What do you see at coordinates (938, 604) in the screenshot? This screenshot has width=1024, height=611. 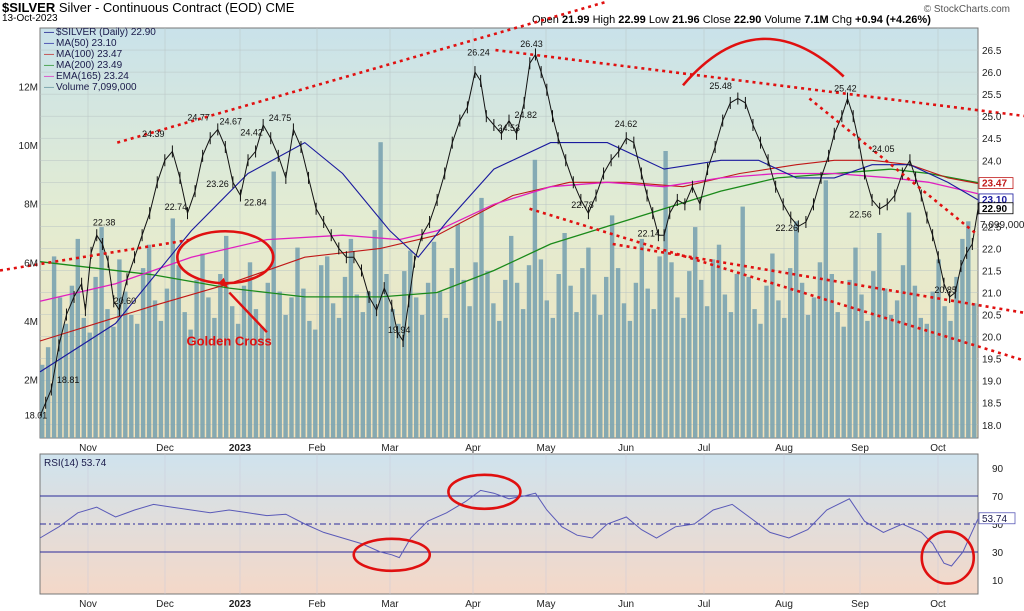 I see `rsi-x-tick-label: Oct` at bounding box center [938, 604].